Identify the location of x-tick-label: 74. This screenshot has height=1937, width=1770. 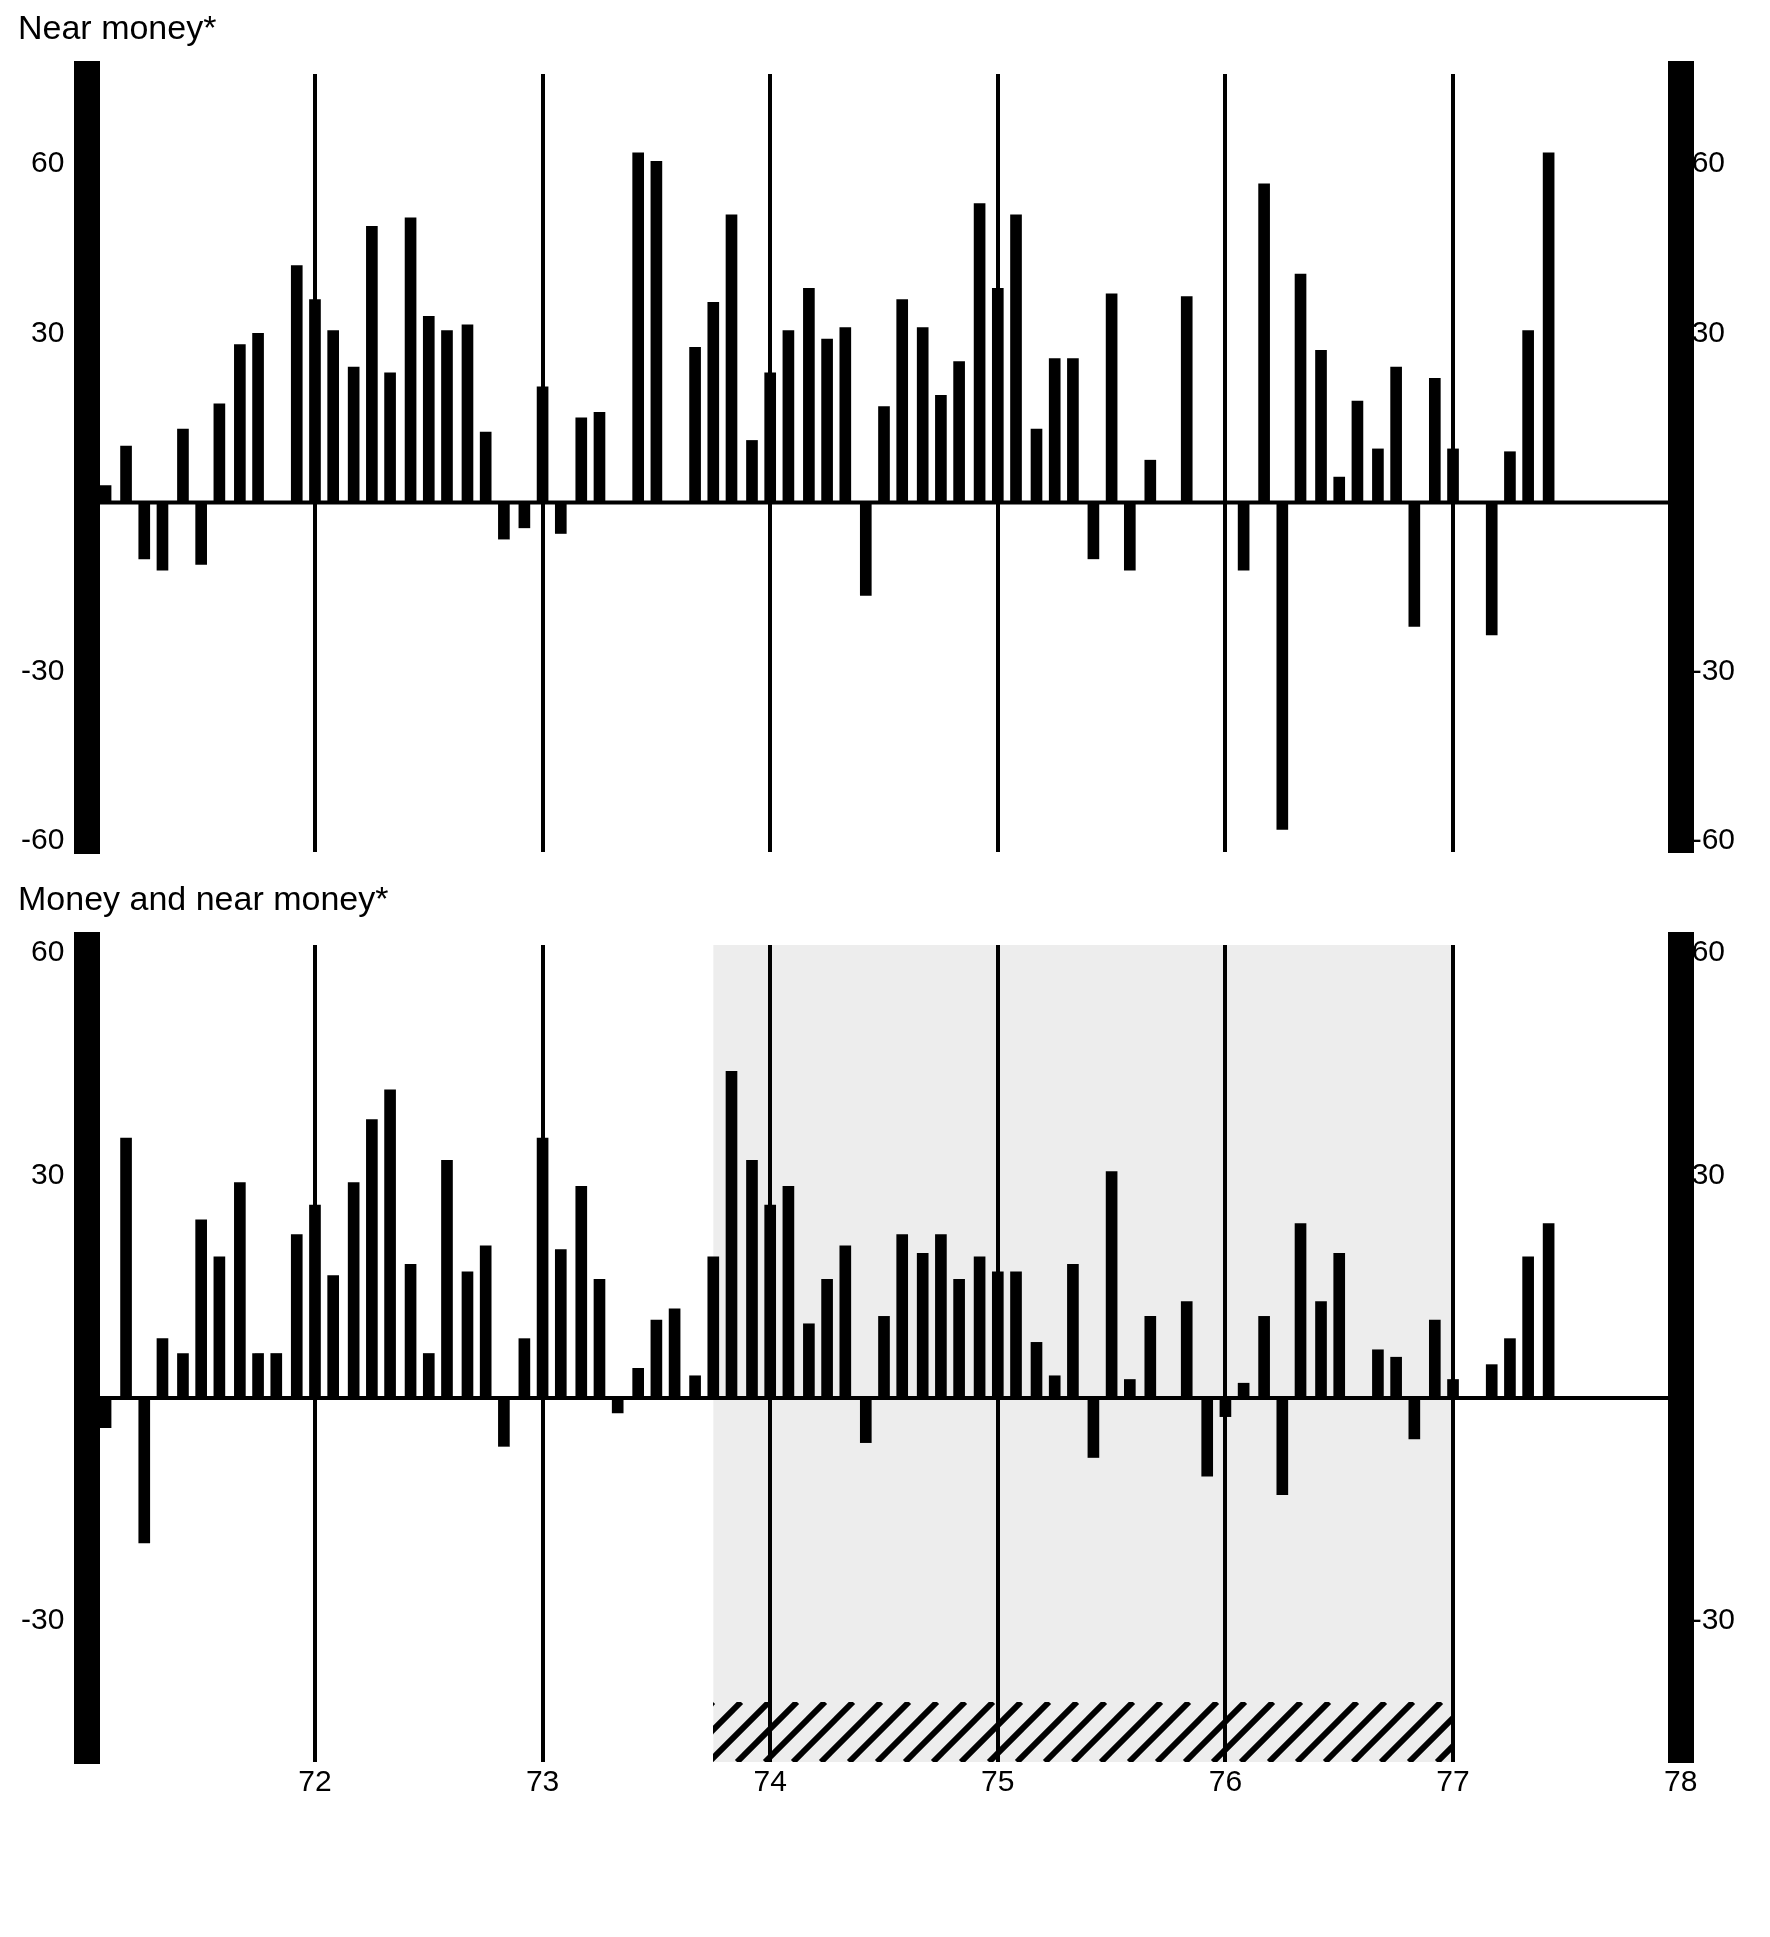
(770, 1781).